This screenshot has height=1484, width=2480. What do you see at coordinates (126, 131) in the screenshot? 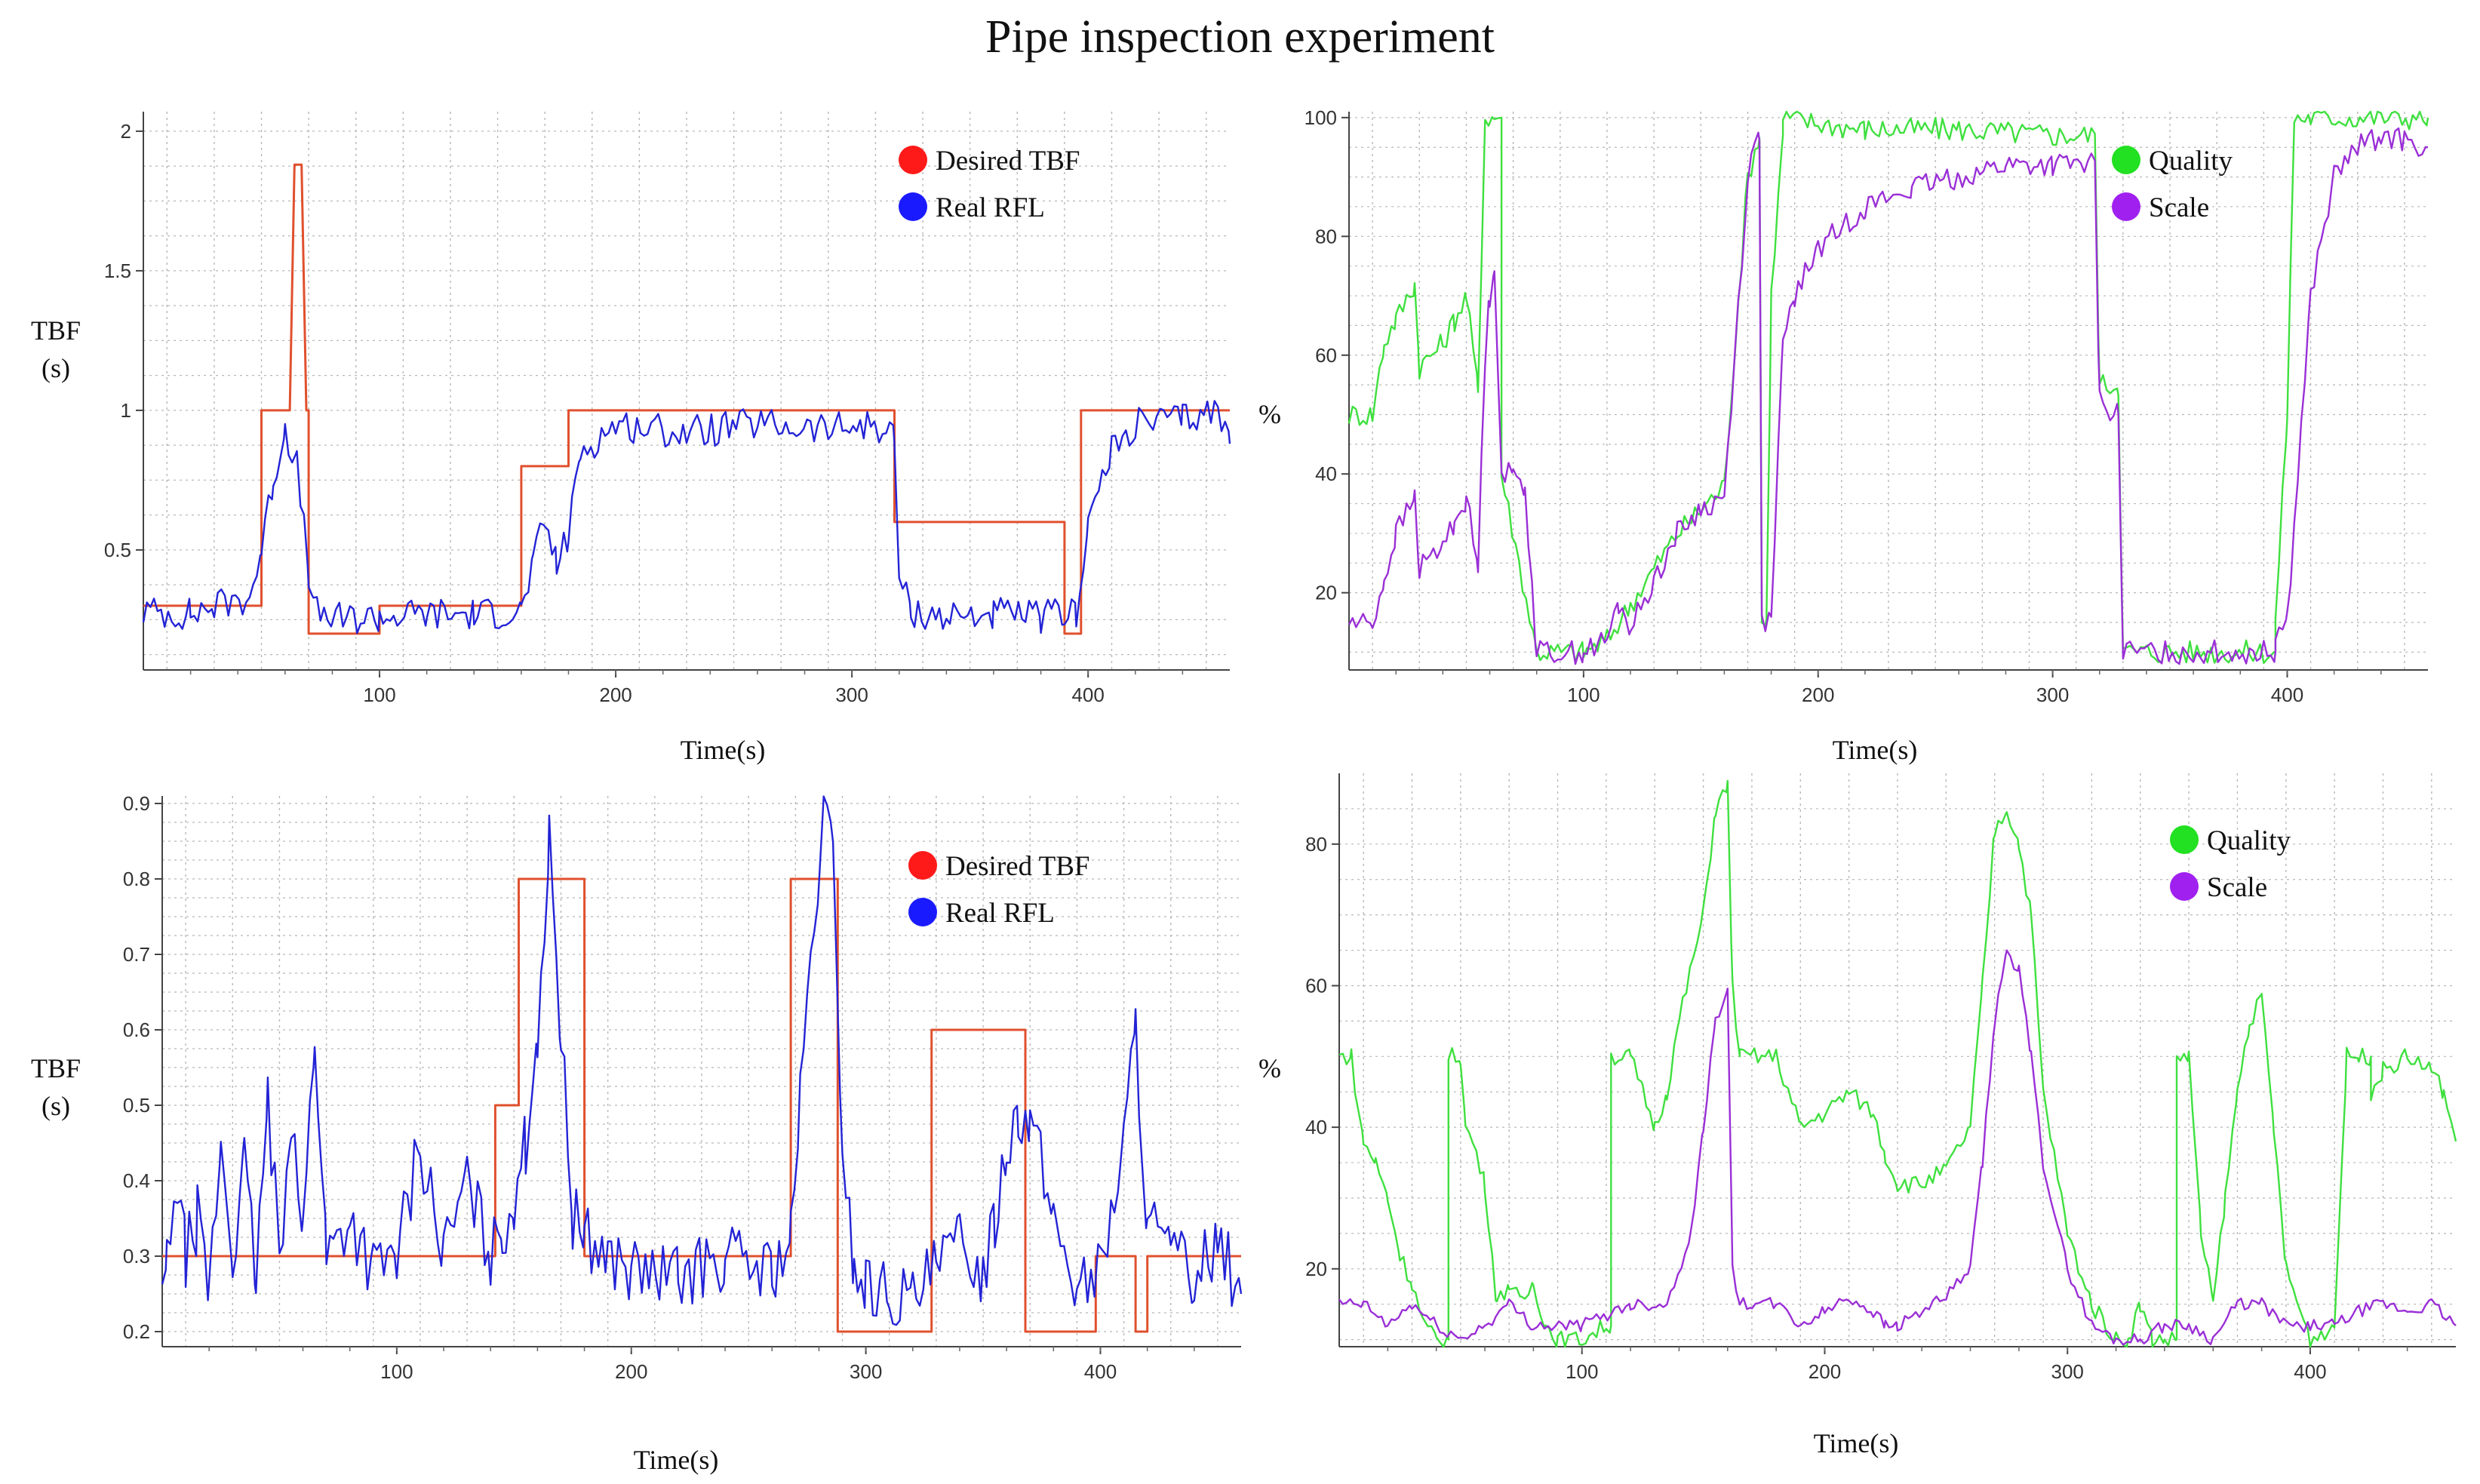
I see `y-tick-label: 2` at bounding box center [126, 131].